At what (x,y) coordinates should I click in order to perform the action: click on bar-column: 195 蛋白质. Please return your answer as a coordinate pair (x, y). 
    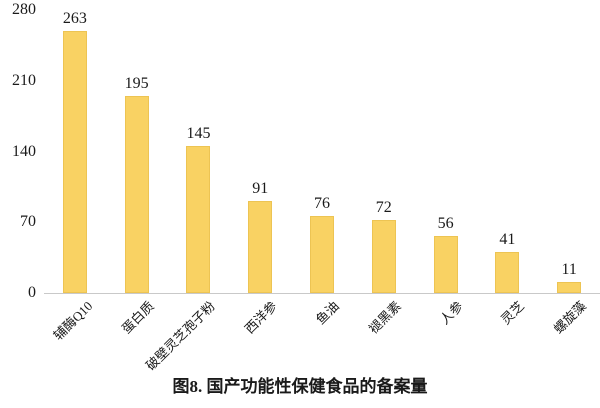
    Looking at the image, I should click on (137, 173).